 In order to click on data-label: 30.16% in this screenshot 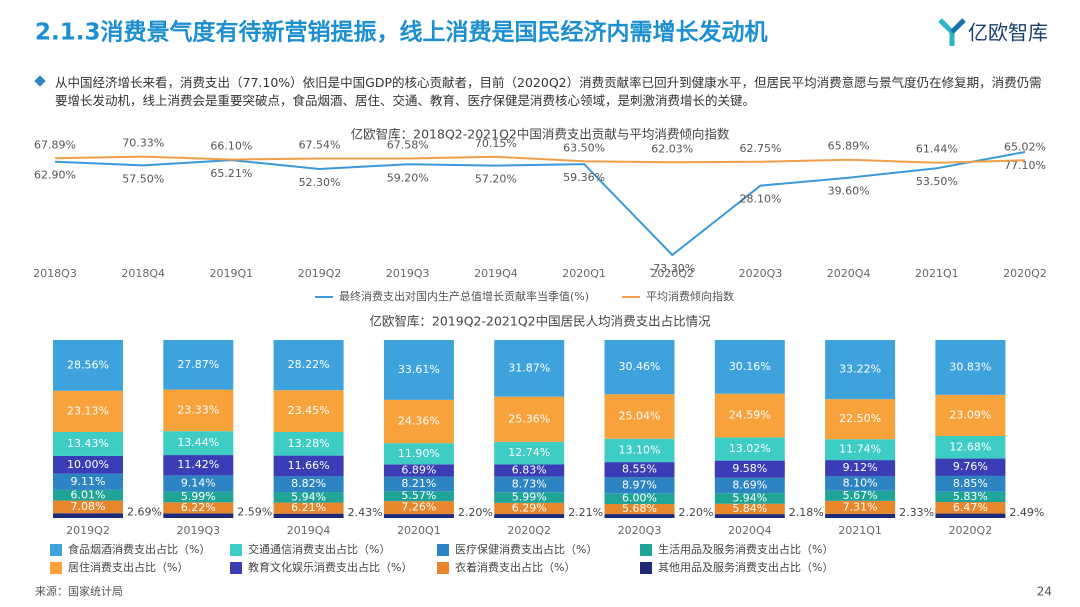, I will do `click(750, 366)`.